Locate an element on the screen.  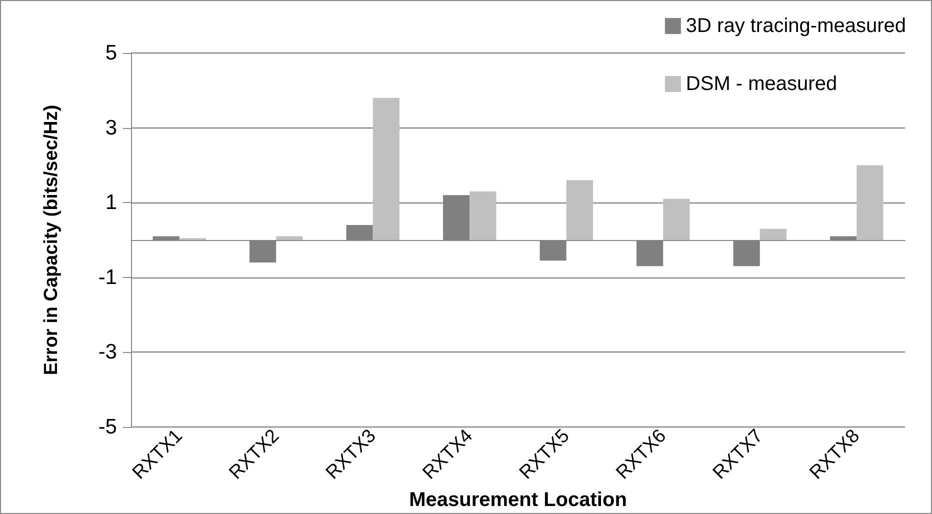
y-tick-label: -5 is located at coordinates (107, 427).